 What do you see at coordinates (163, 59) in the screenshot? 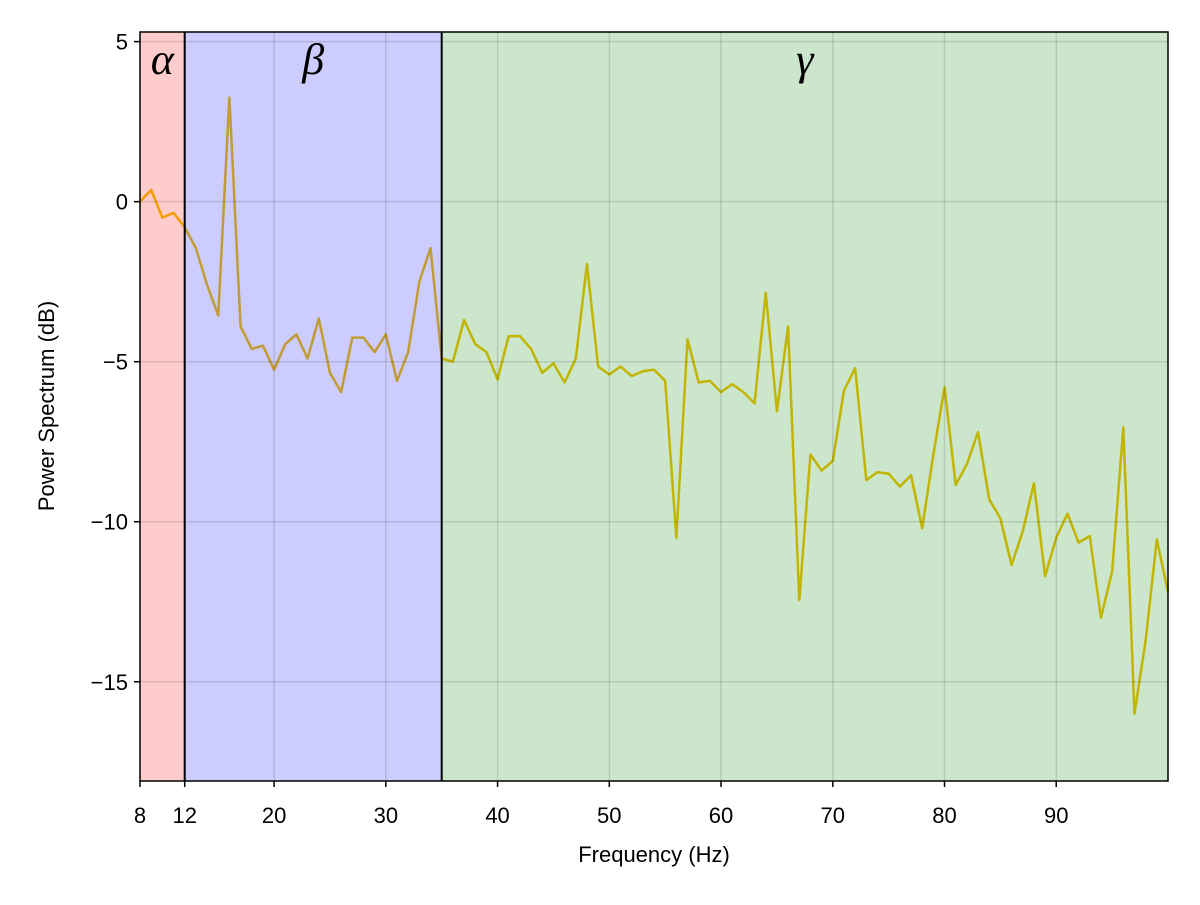
I see `band-label: α` at bounding box center [163, 59].